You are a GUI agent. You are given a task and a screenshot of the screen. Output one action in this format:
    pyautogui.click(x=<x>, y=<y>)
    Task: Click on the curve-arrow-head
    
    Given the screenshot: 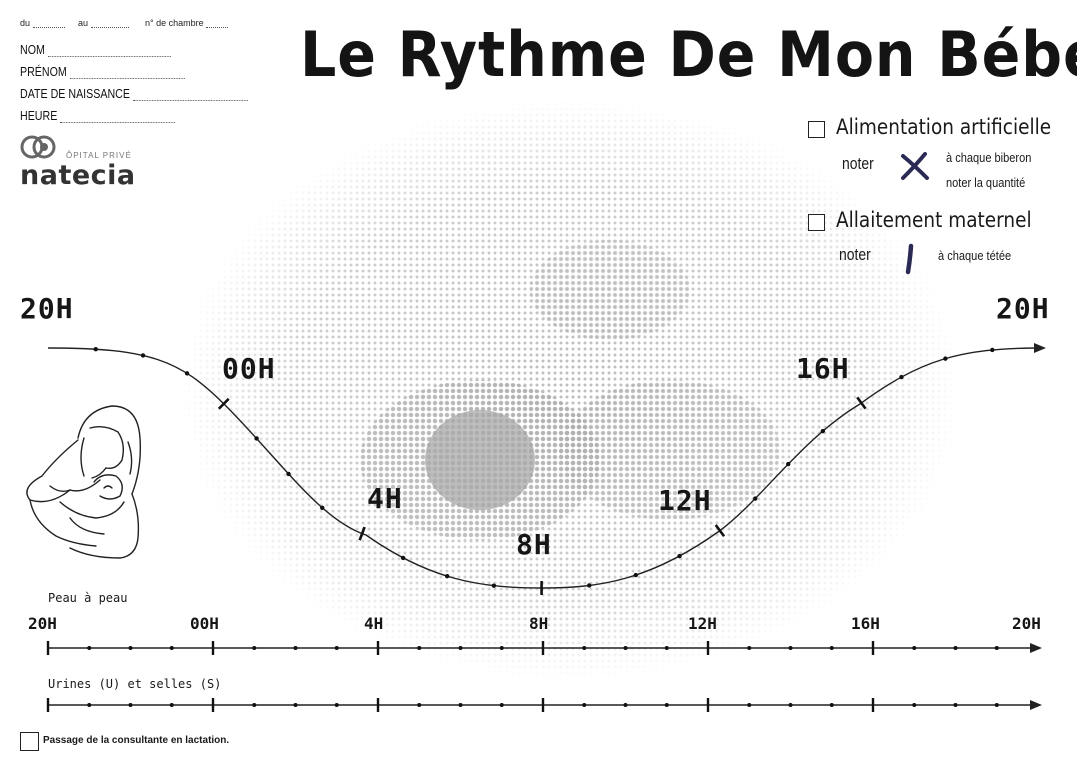 What is the action you would take?
    pyautogui.click(x=1040, y=348)
    